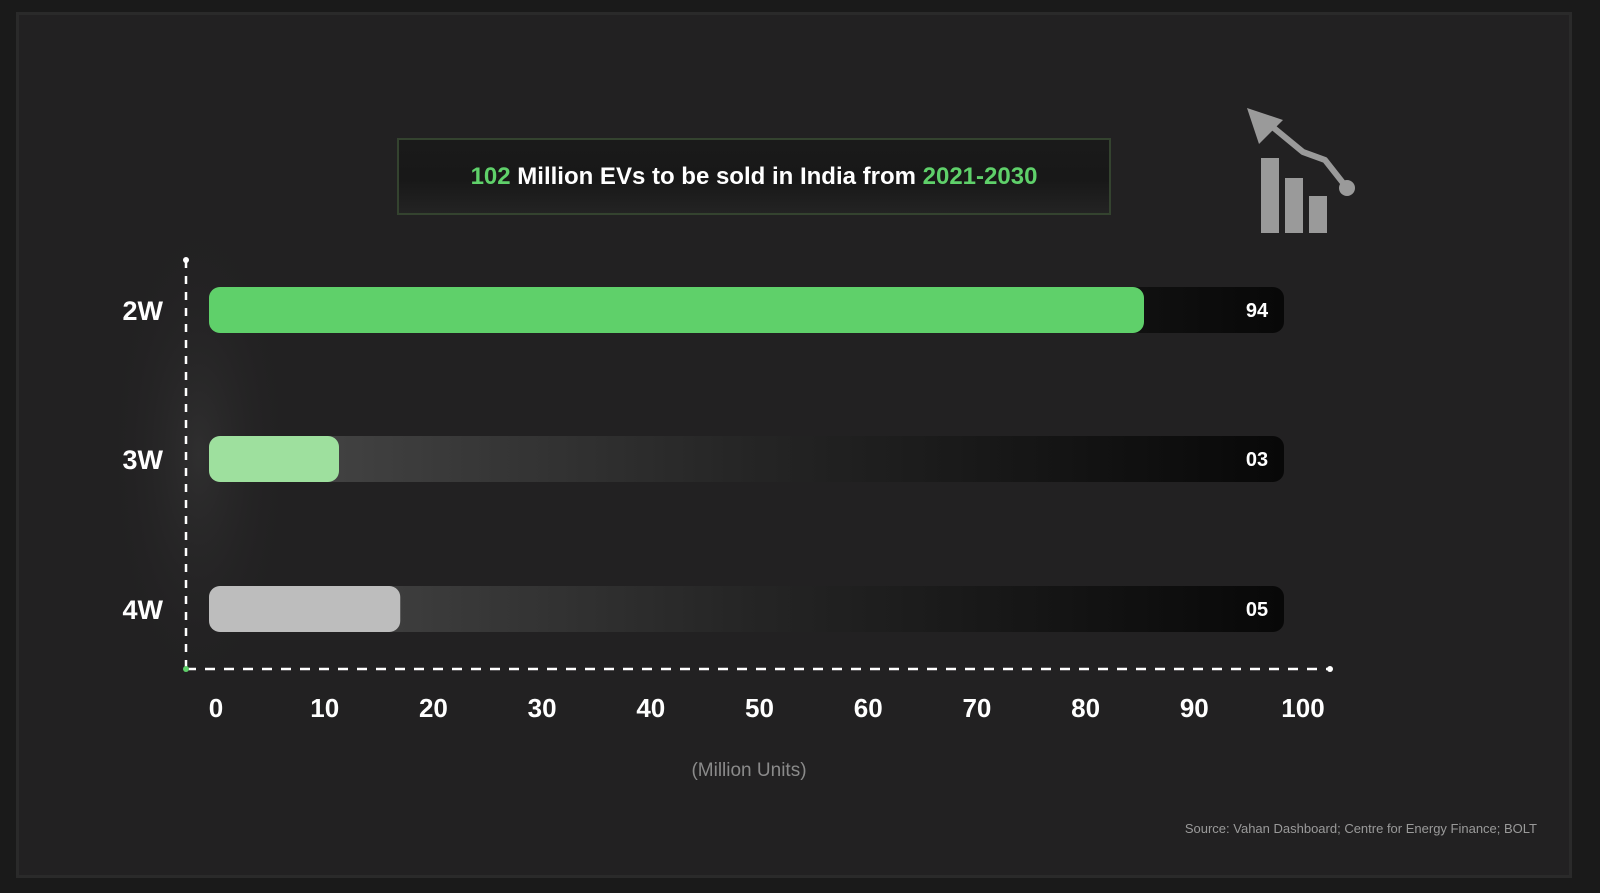  I want to click on bar-2W, so click(676, 310).